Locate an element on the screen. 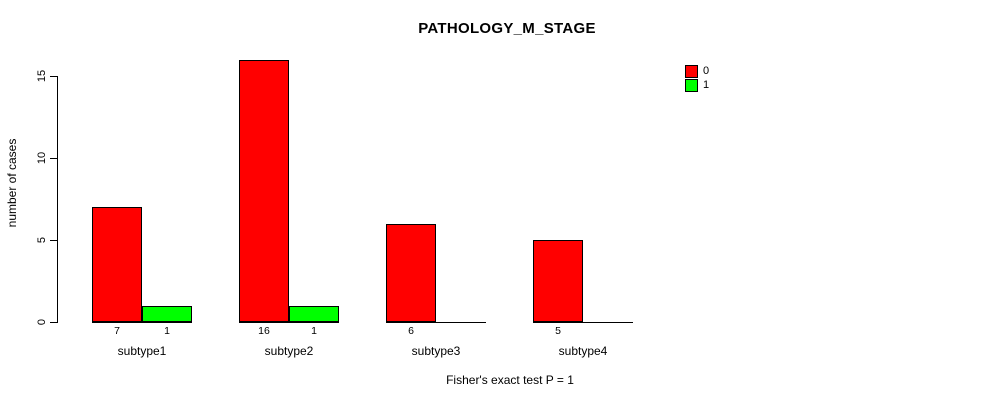  bar-subtype2-series0 is located at coordinates (264, 191).